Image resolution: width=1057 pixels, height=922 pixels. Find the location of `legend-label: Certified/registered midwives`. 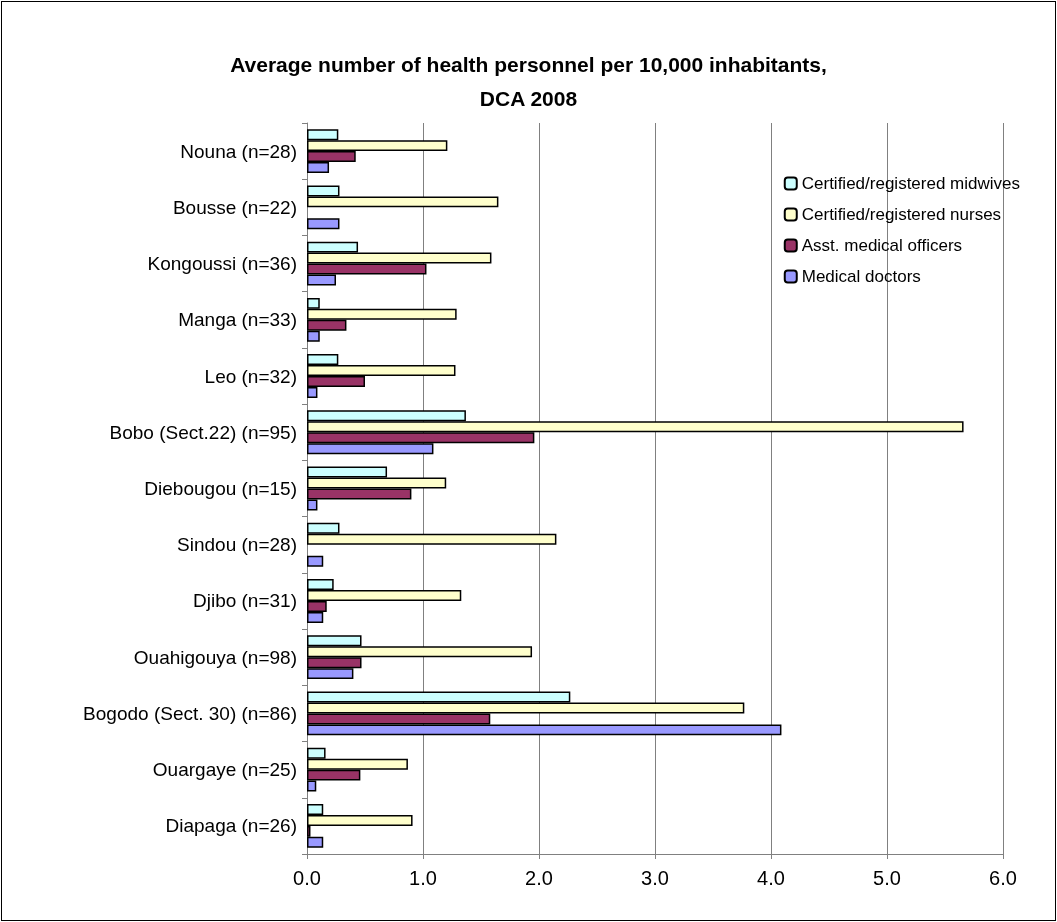

legend-label: Certified/registered midwives is located at coordinates (911, 183).